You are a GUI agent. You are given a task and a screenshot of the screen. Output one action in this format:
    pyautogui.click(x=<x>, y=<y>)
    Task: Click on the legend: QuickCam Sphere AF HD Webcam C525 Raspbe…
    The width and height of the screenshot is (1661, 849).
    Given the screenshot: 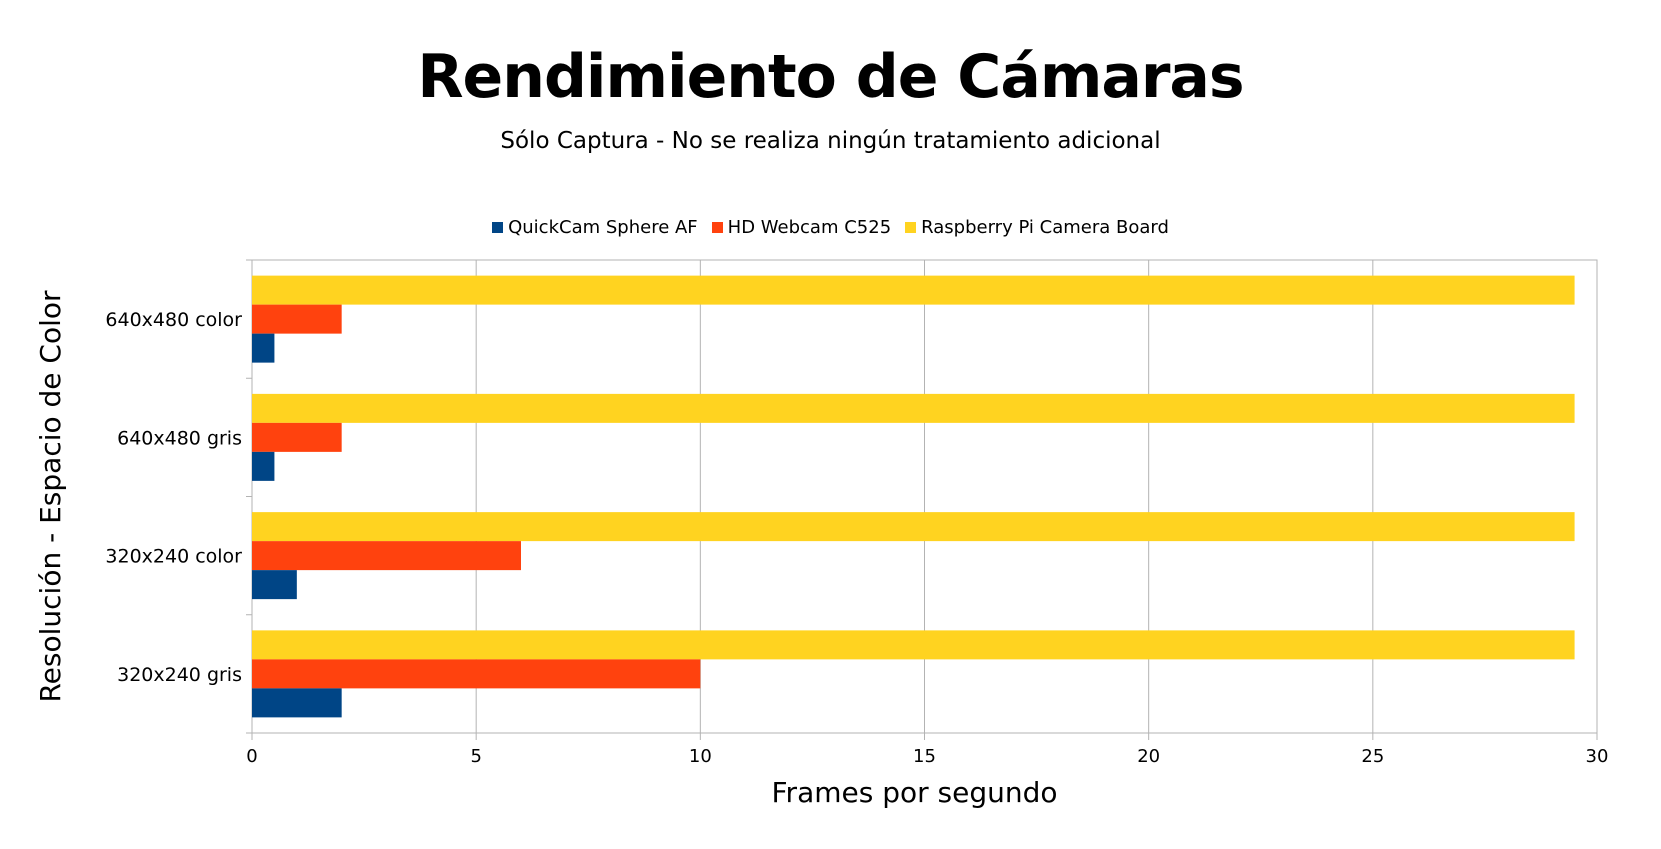 What is the action you would take?
    pyautogui.click(x=830, y=227)
    